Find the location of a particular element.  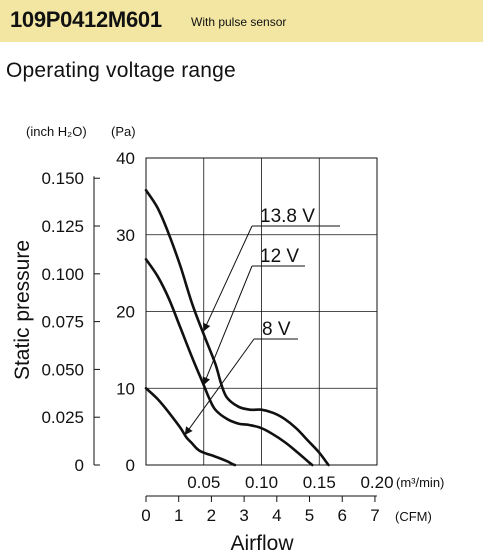

x-tick-label-m3: 0.10 is located at coordinates (261, 482).